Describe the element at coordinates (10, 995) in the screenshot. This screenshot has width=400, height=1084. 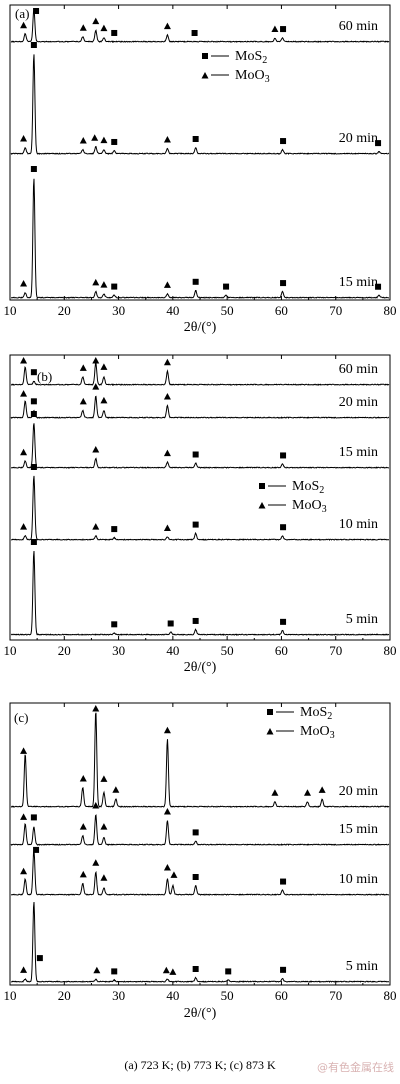
I see `panel-2-xtick-label: 10` at that location.